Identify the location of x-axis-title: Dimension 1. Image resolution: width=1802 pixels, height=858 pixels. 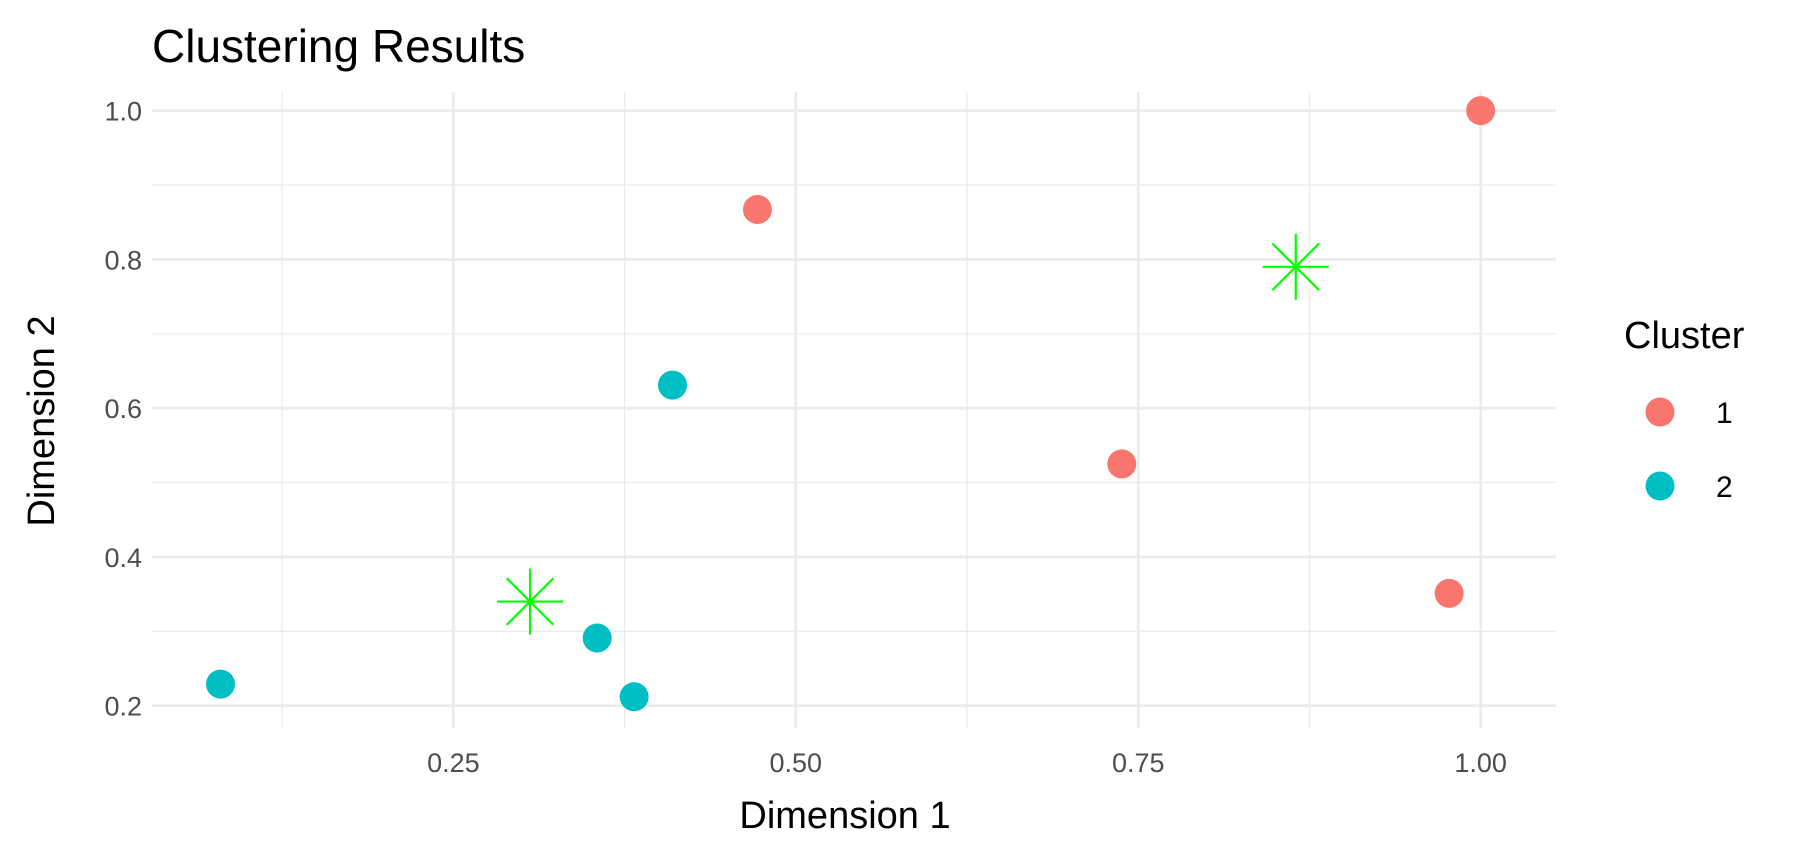
(844, 816).